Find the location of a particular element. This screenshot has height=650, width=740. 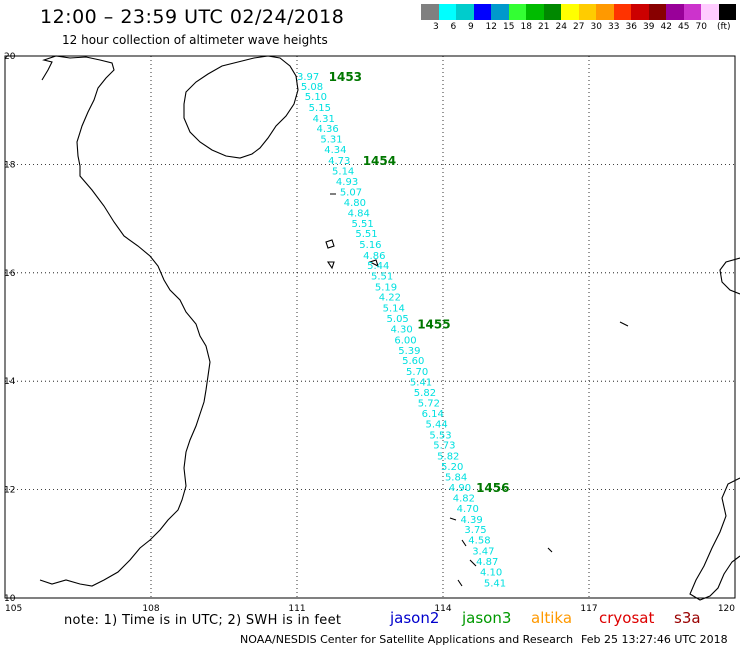

wave-height-value: 5.19 is located at coordinates (386, 287).